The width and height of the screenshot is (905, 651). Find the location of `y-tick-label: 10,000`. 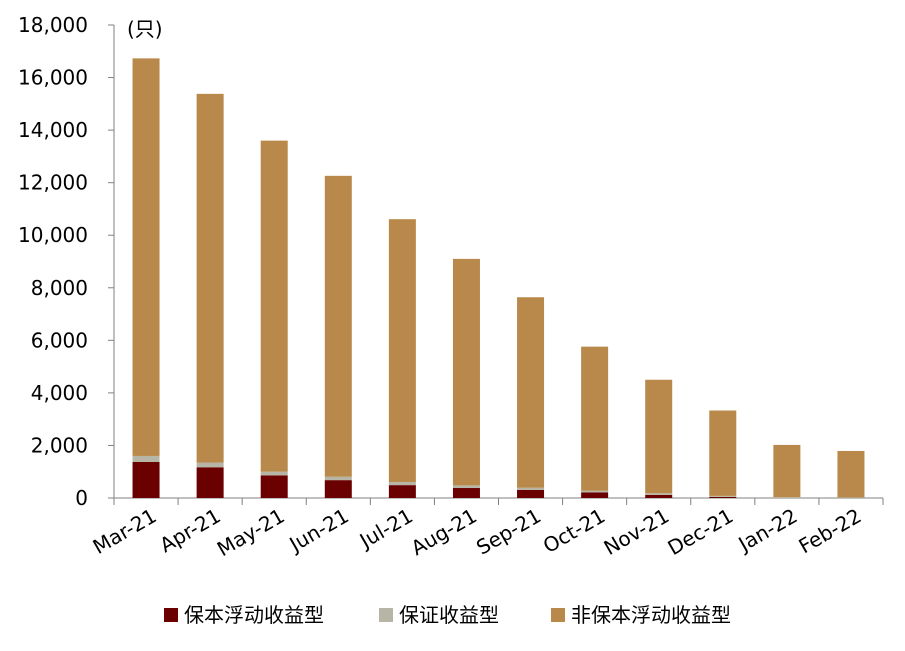

y-tick-label: 10,000 is located at coordinates (53, 235).